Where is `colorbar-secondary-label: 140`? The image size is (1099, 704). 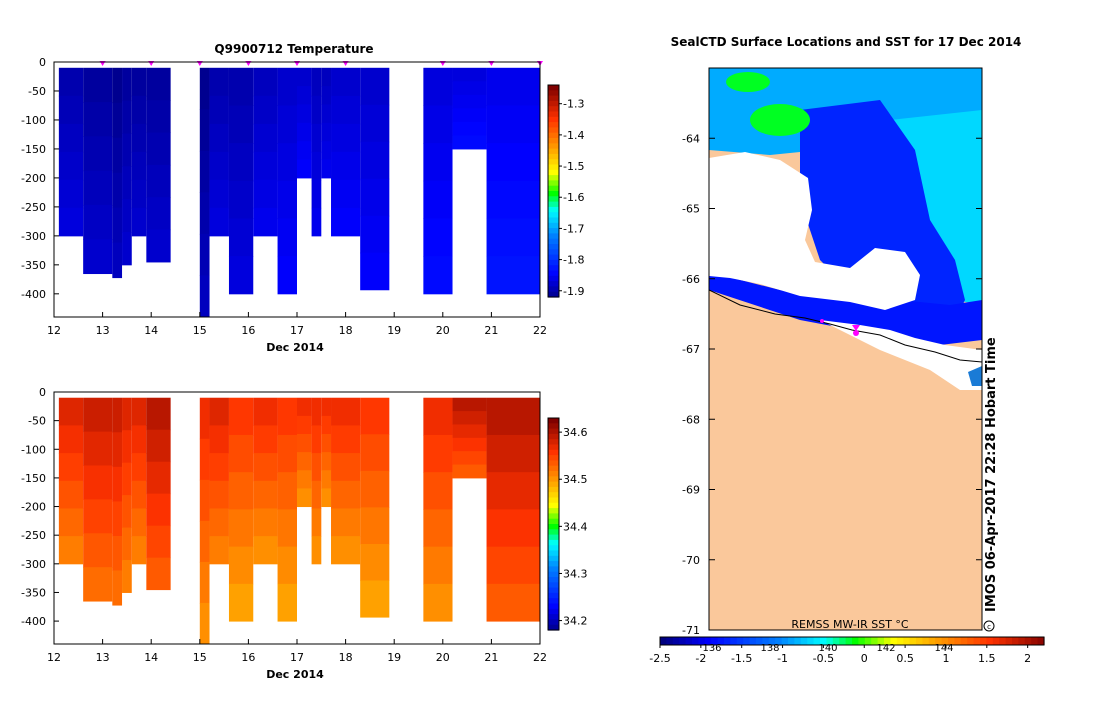
colorbar-secondary-label: 140 is located at coordinates (827, 648).